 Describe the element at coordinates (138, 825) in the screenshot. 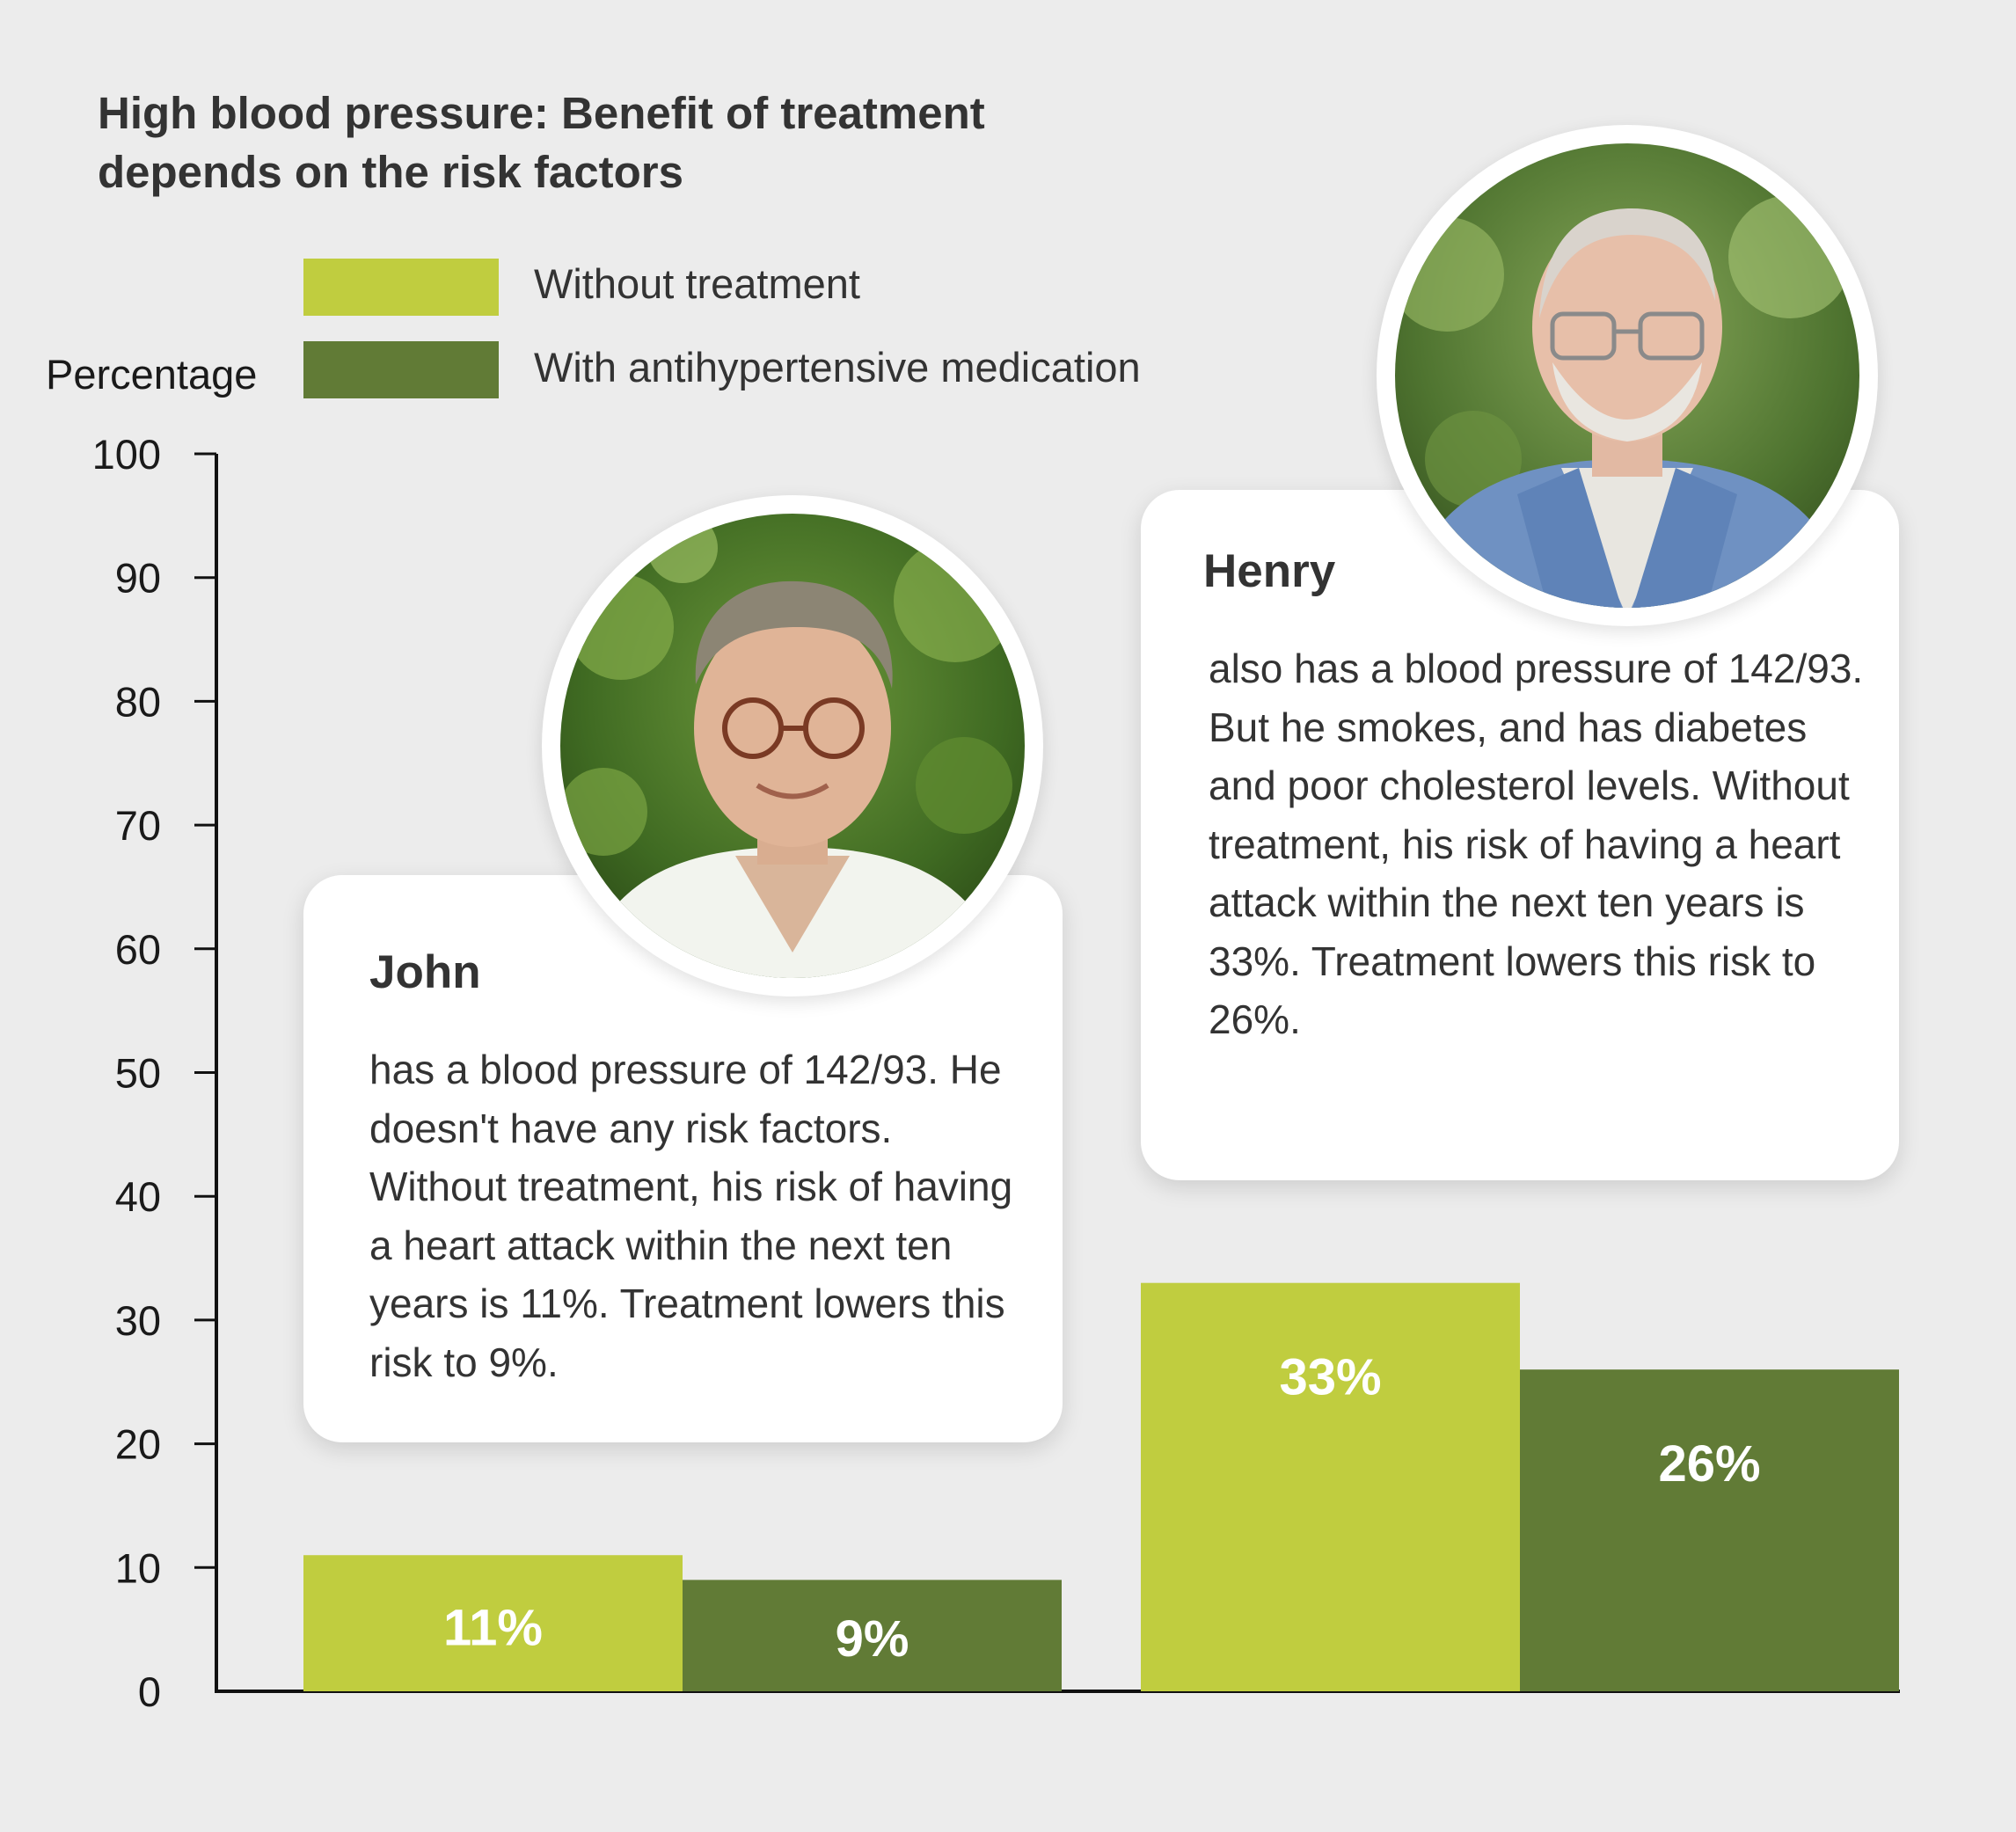

I see `y-tick-label: 70` at that location.